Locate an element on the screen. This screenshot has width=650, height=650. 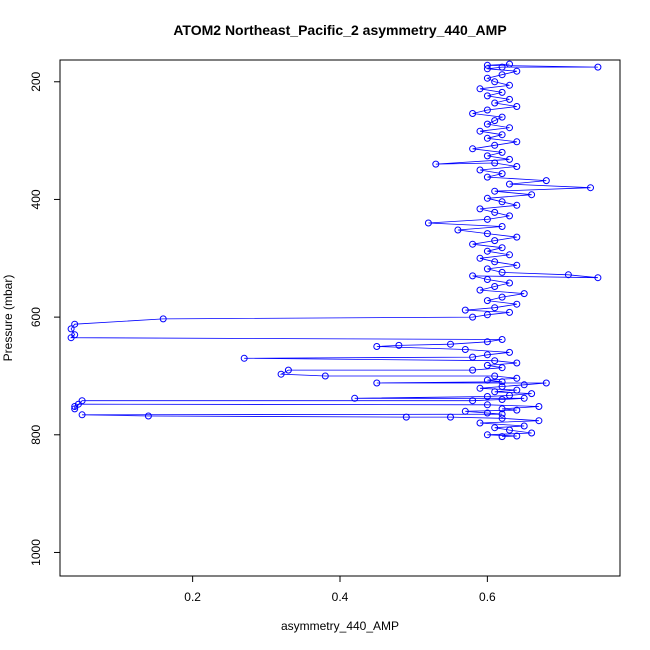
x-tick-label: 0.2 is located at coordinates (192, 597).